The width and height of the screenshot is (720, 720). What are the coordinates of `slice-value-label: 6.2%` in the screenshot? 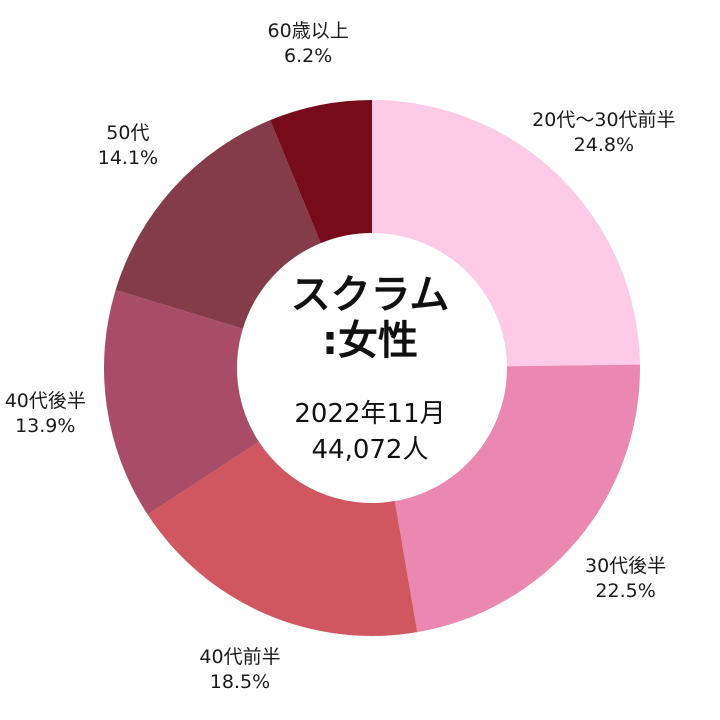 It's located at (308, 56).